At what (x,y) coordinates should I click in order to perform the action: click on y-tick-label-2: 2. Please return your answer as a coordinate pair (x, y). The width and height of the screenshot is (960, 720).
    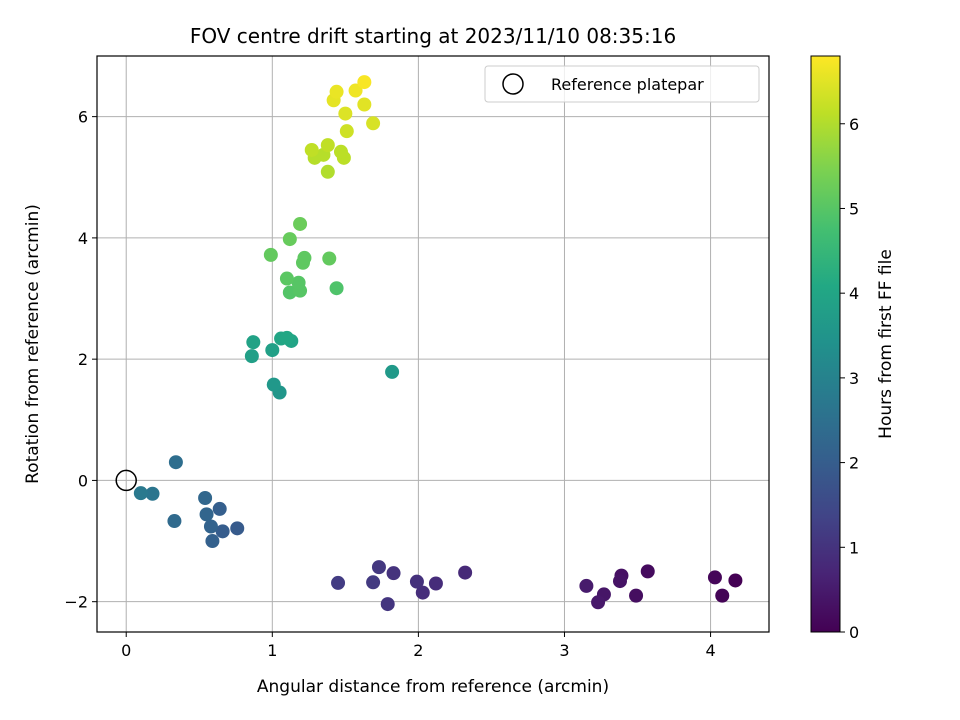
    Looking at the image, I should click on (83, 359).